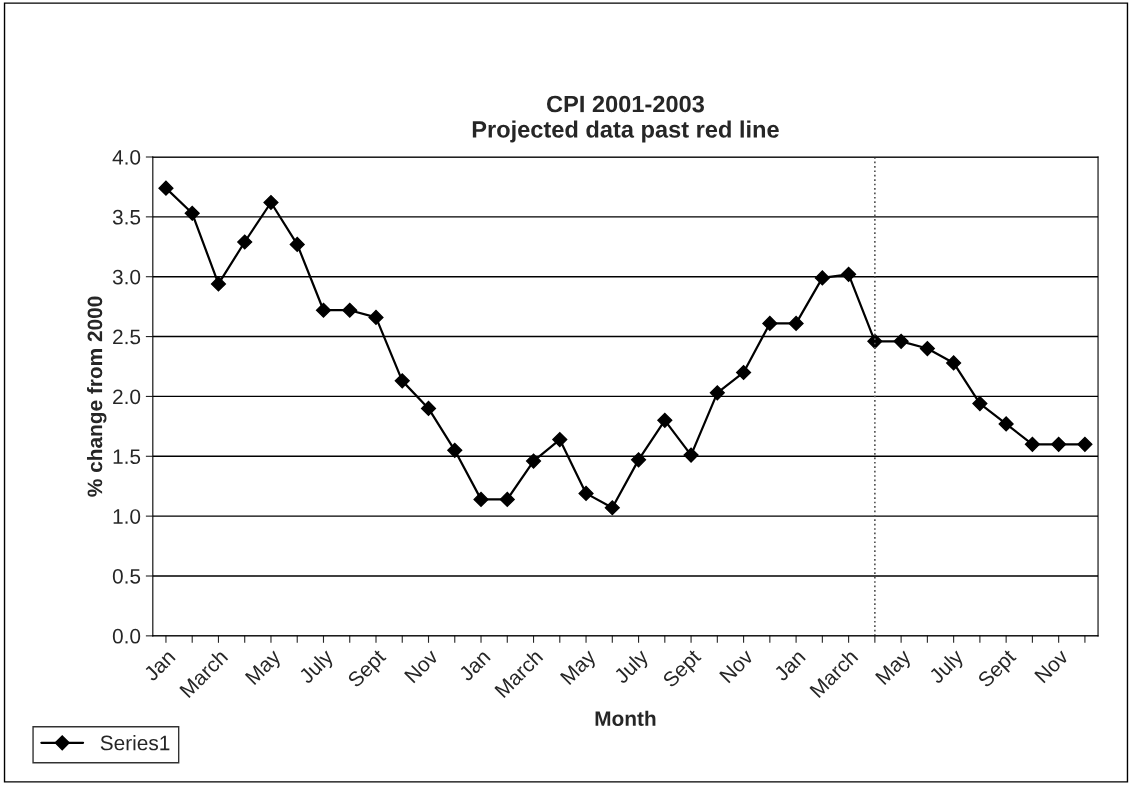 This screenshot has height=785, width=1132. What do you see at coordinates (126, 157) in the screenshot?
I see `y-tick-label: 4.0` at bounding box center [126, 157].